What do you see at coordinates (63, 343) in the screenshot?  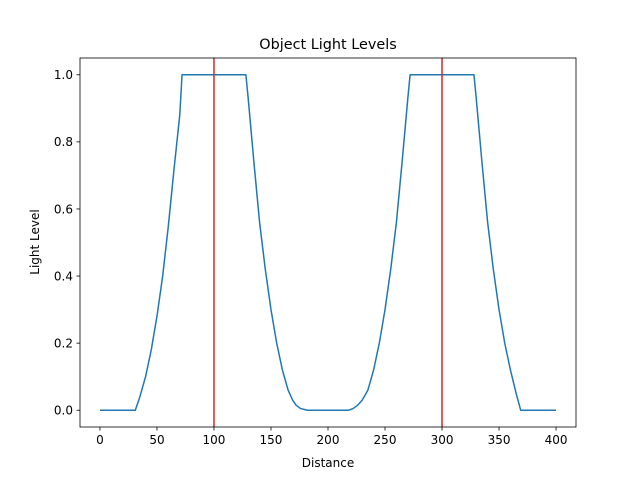 I see `y-tick-label: 0.2` at bounding box center [63, 343].